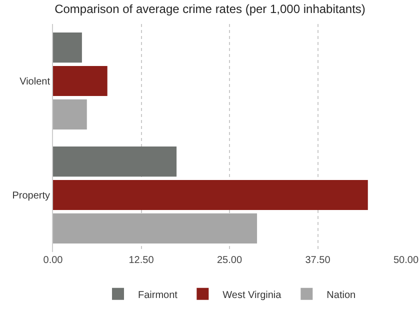 The image size is (420, 320). I want to click on x-tick-label: 12.50, so click(141, 260).